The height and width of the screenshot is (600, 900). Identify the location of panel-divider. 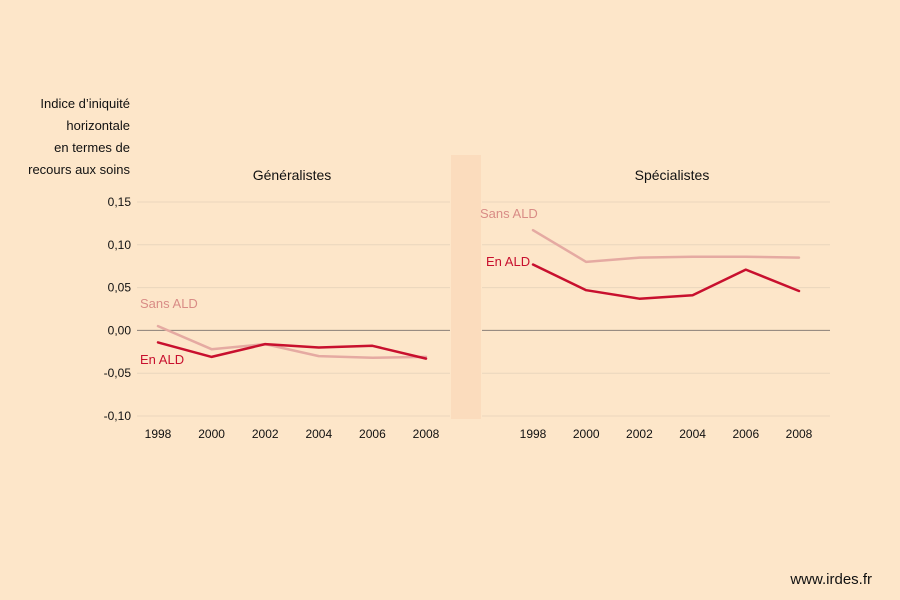
(466, 287).